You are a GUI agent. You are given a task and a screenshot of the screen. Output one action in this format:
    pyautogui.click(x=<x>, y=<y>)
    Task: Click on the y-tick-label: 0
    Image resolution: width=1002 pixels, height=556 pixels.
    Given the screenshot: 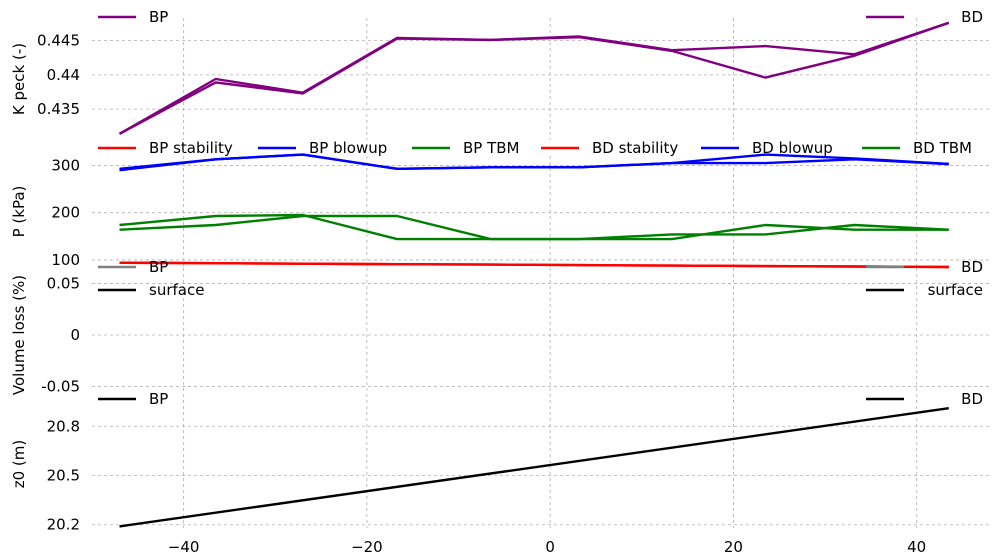 What is the action you would take?
    pyautogui.click(x=75, y=335)
    